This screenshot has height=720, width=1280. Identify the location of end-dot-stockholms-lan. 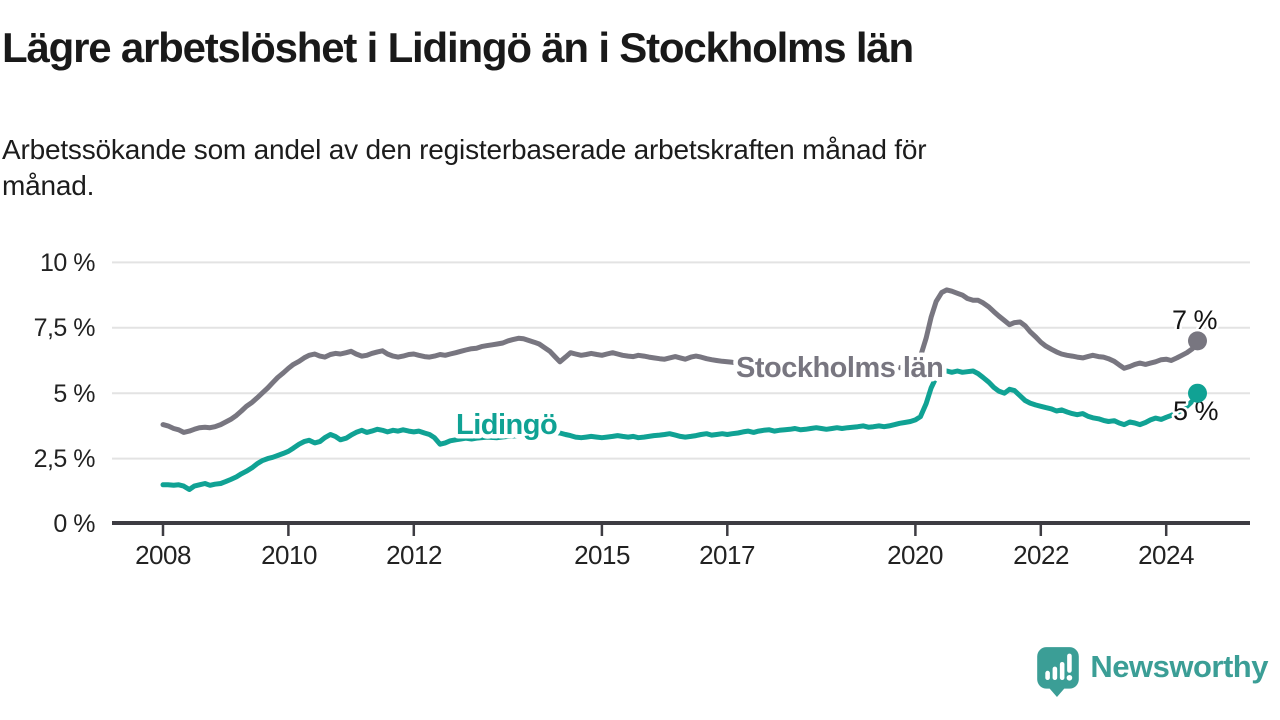
(1197, 341).